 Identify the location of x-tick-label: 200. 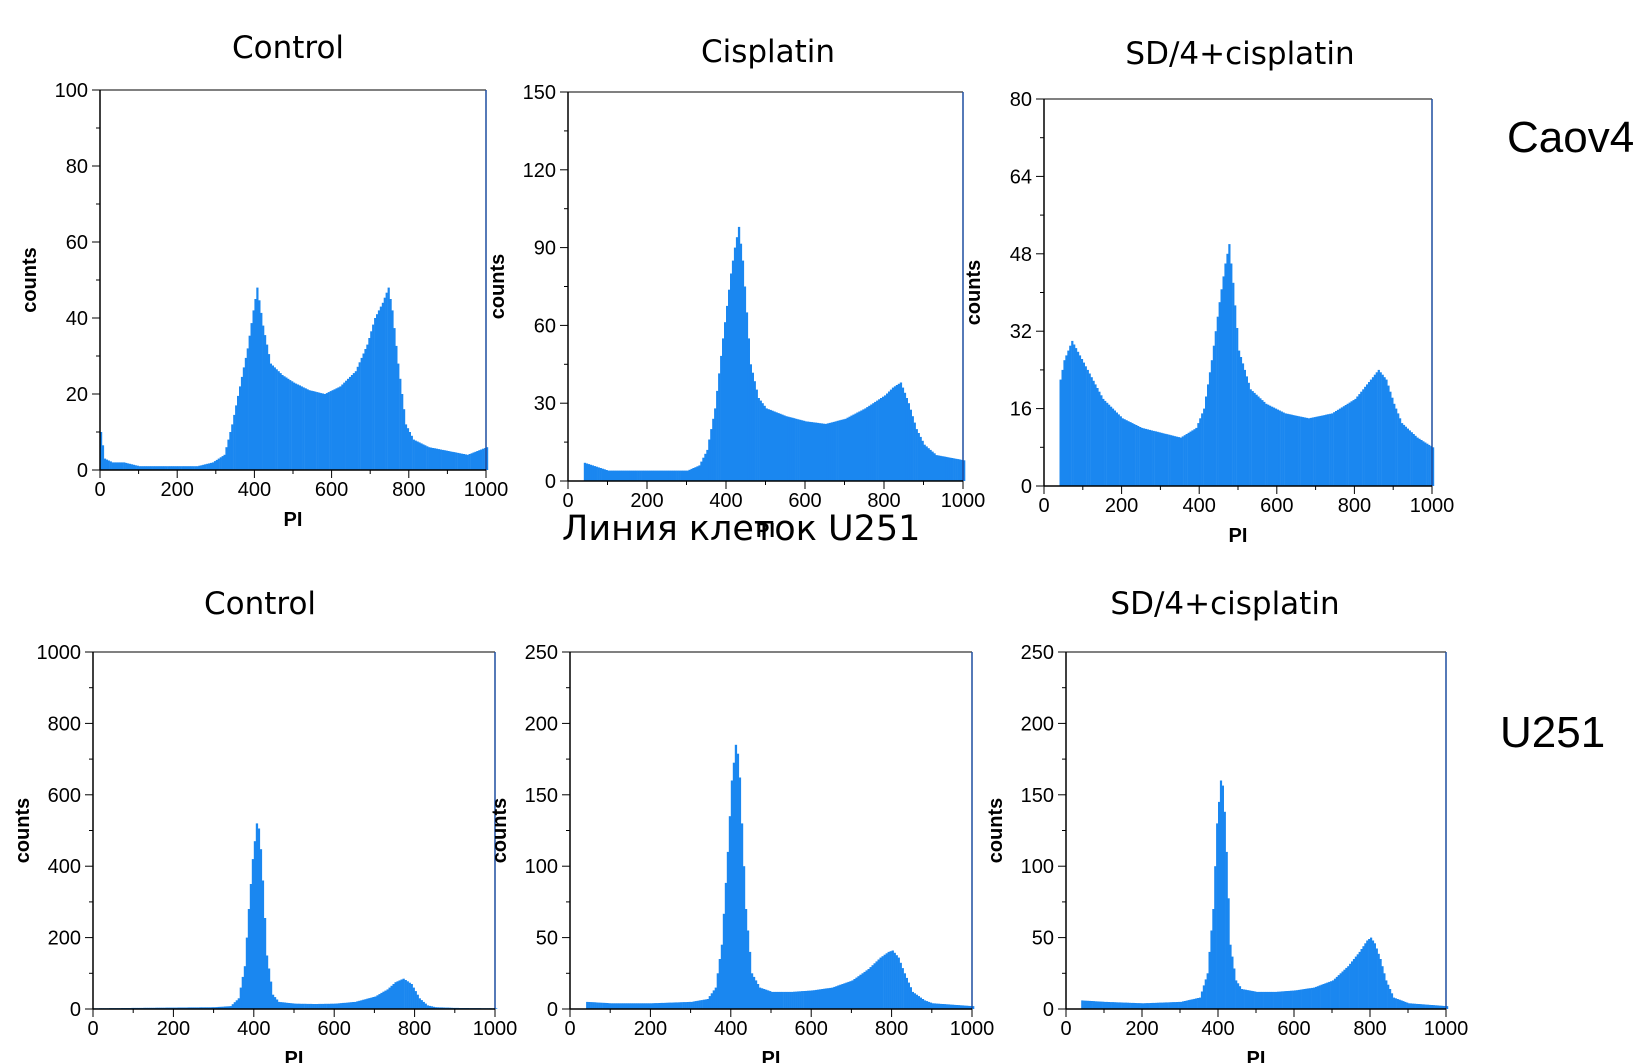
(650, 1029).